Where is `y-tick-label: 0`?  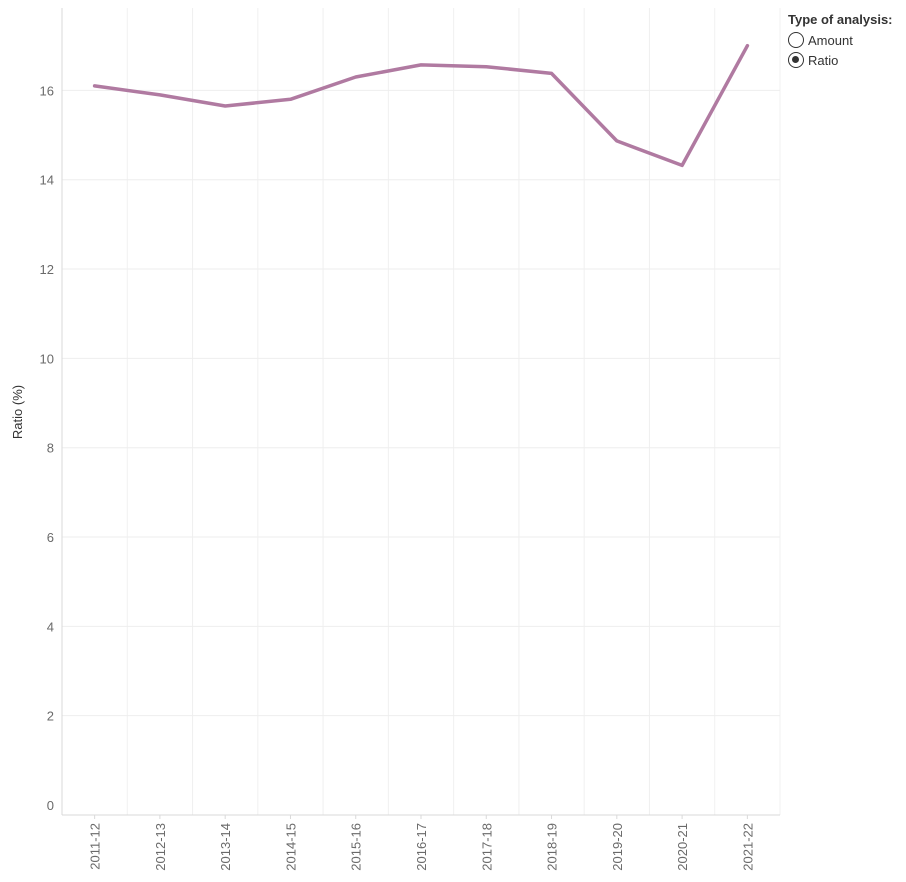 y-tick-label: 0 is located at coordinates (50, 805).